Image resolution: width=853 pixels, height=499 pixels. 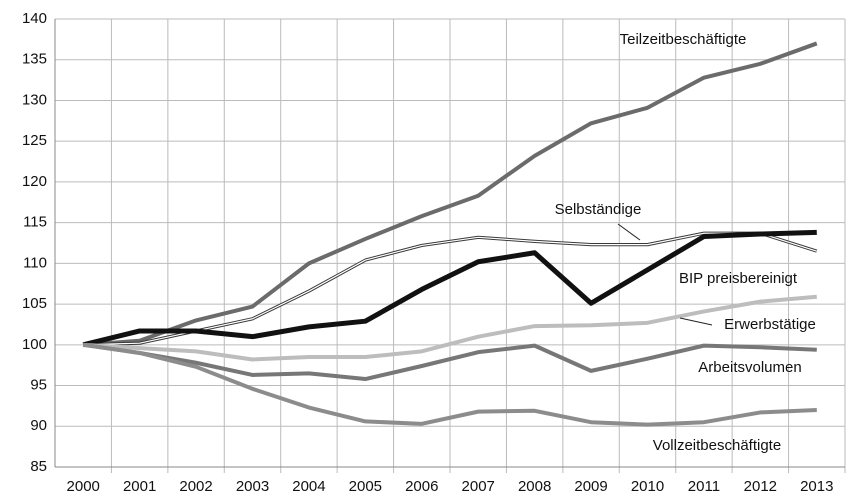 What do you see at coordinates (760, 486) in the screenshot?
I see `x-tick-label: 2012` at bounding box center [760, 486].